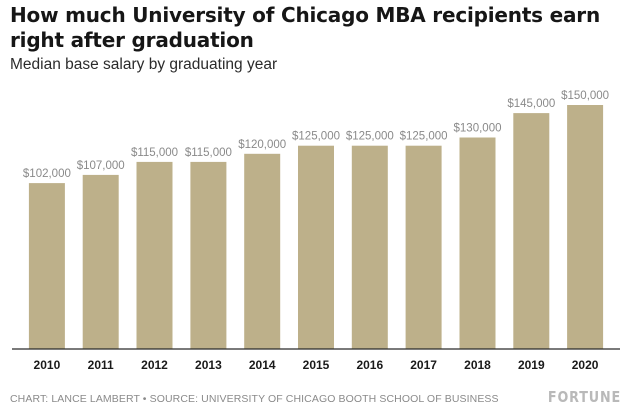 This screenshot has height=418, width=631. What do you see at coordinates (369, 247) in the screenshot?
I see `bar-2016` at bounding box center [369, 247].